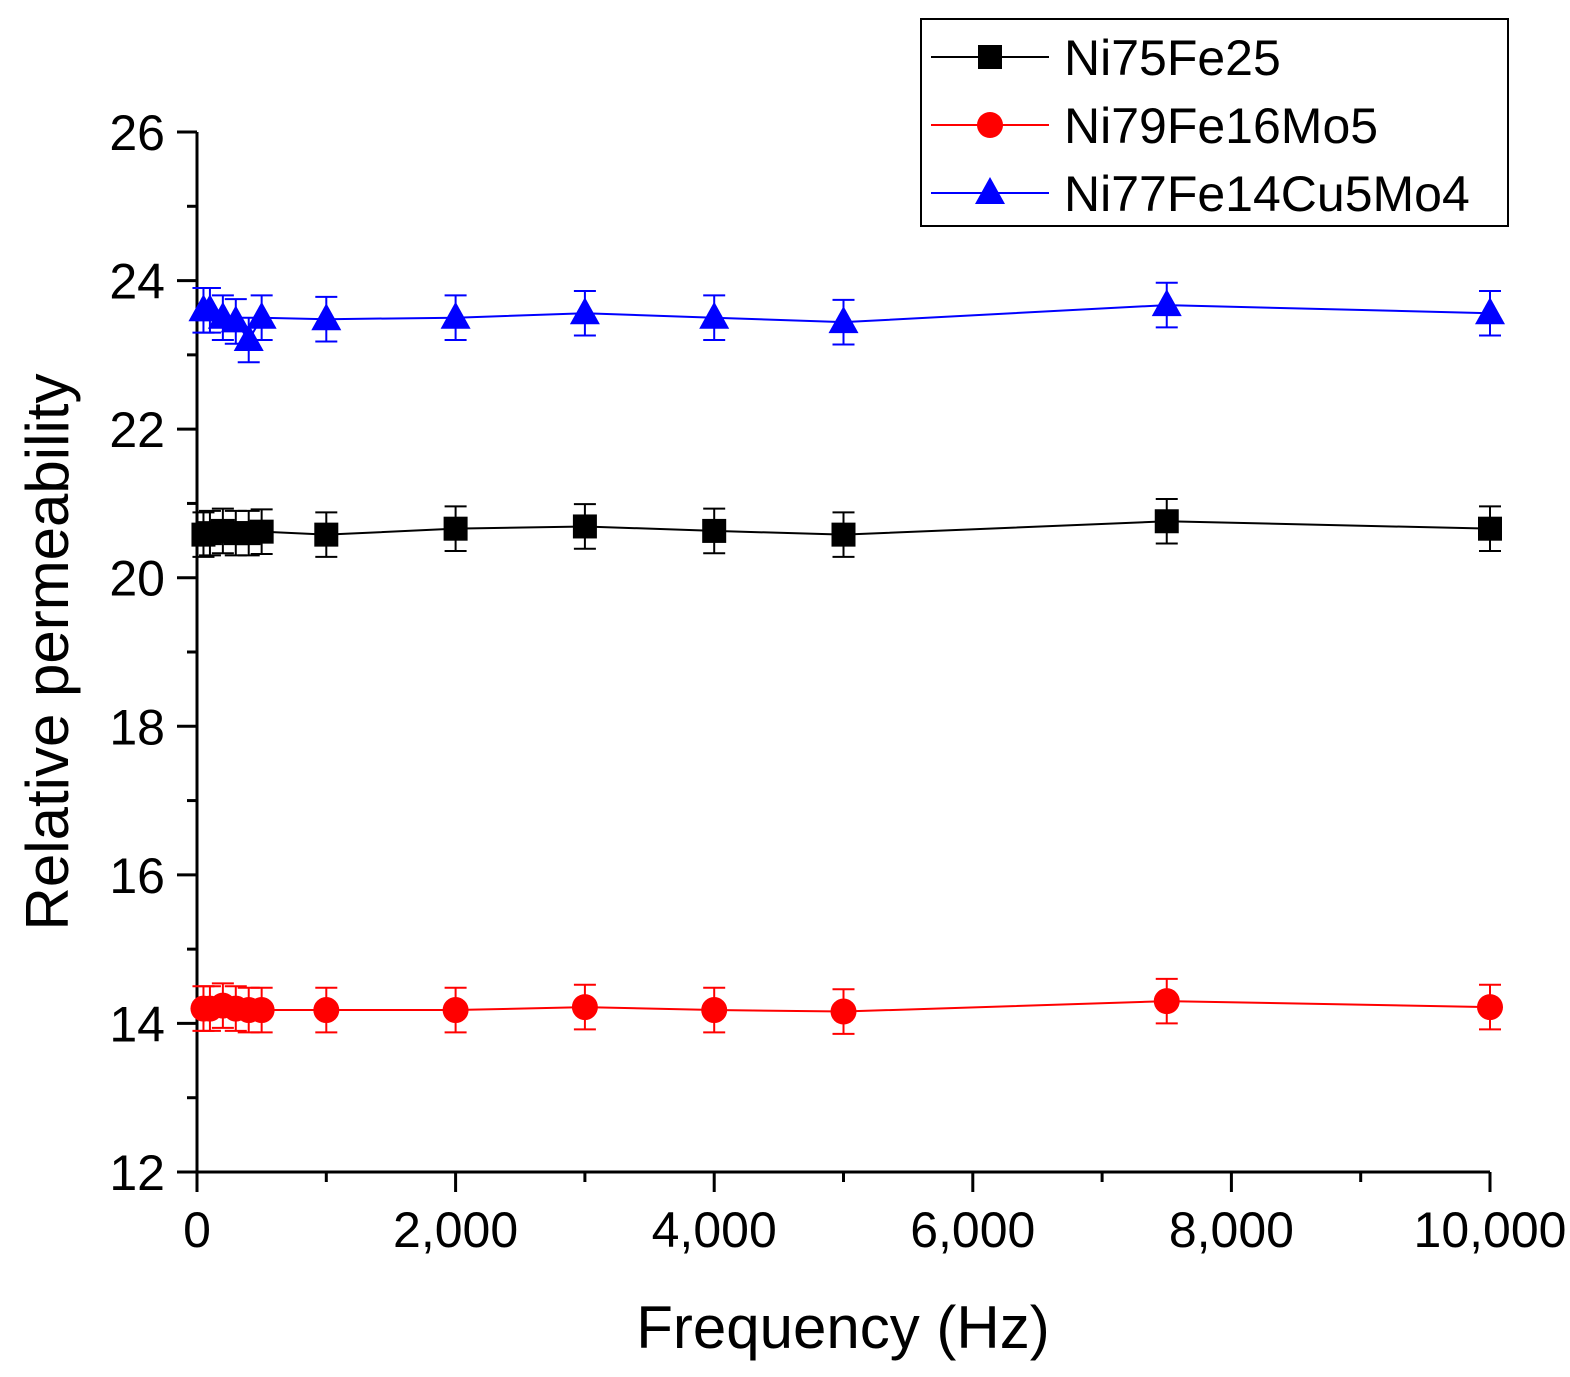 The height and width of the screenshot is (1377, 1570). What do you see at coordinates (137, 579) in the screenshot?
I see `y-tick-label: 20` at bounding box center [137, 579].